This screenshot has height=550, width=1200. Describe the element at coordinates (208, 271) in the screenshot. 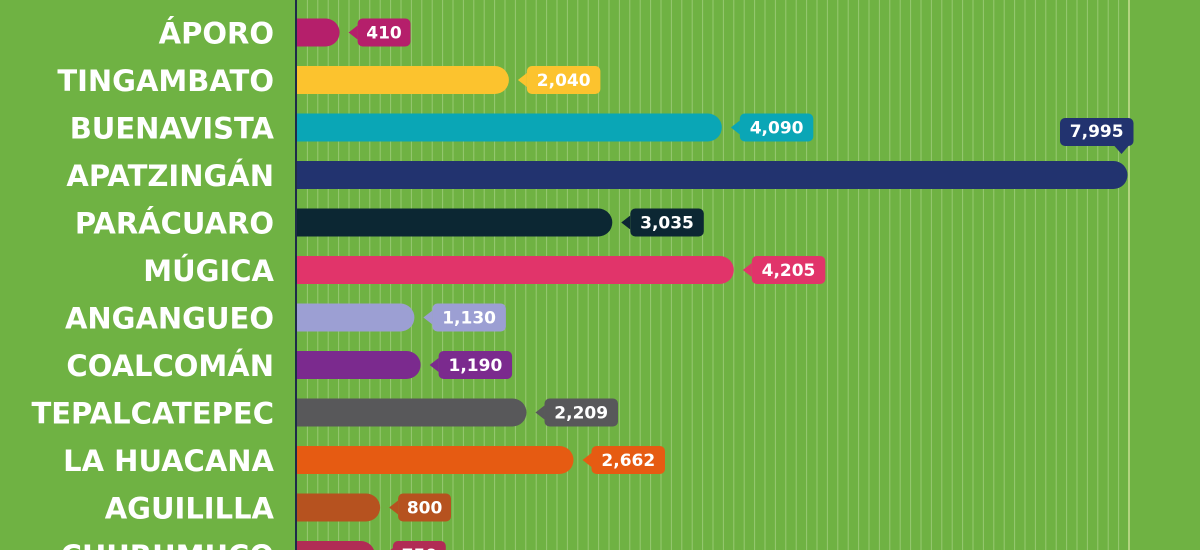

I see `category-label: MÚGICA` at that location.